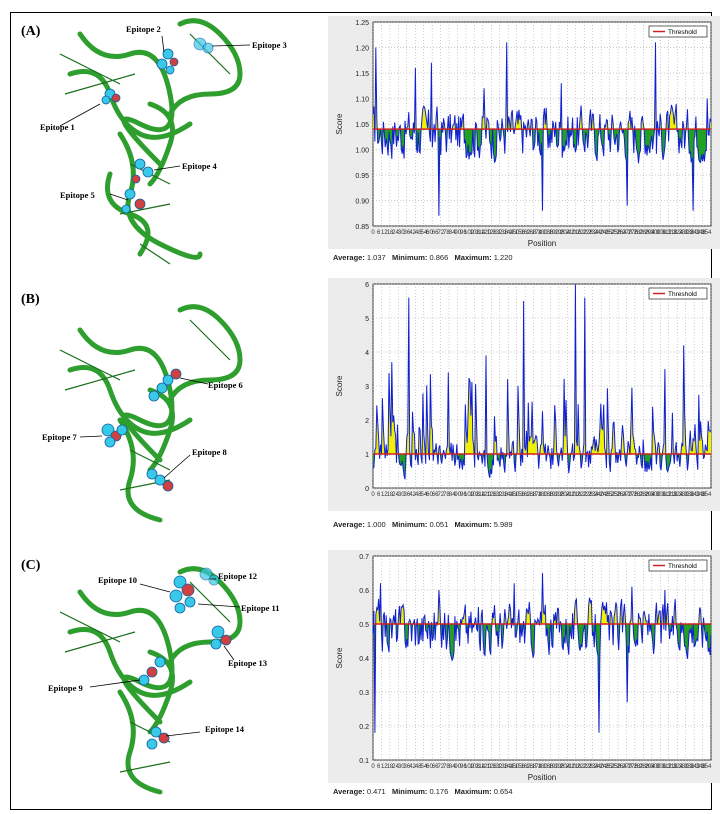 This screenshot has height=814, width=720. What do you see at coordinates (526, 495) in the screenshot?
I see `x-tick-label: 162` at bounding box center [526, 495].